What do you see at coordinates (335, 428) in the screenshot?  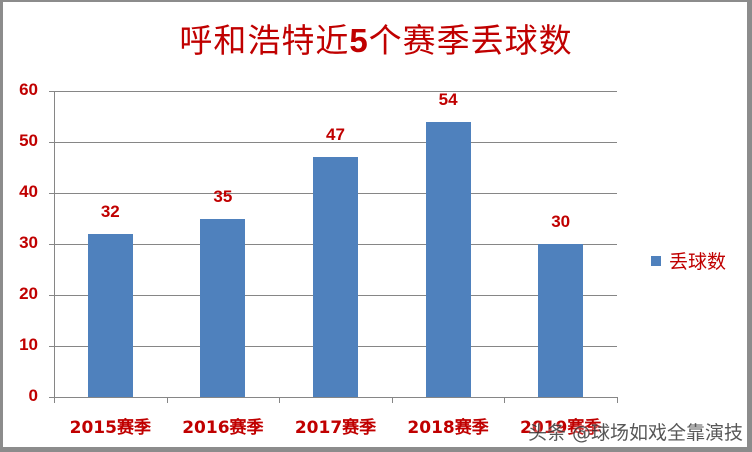 I see `x-tick-label: 2017赛季` at bounding box center [335, 428].